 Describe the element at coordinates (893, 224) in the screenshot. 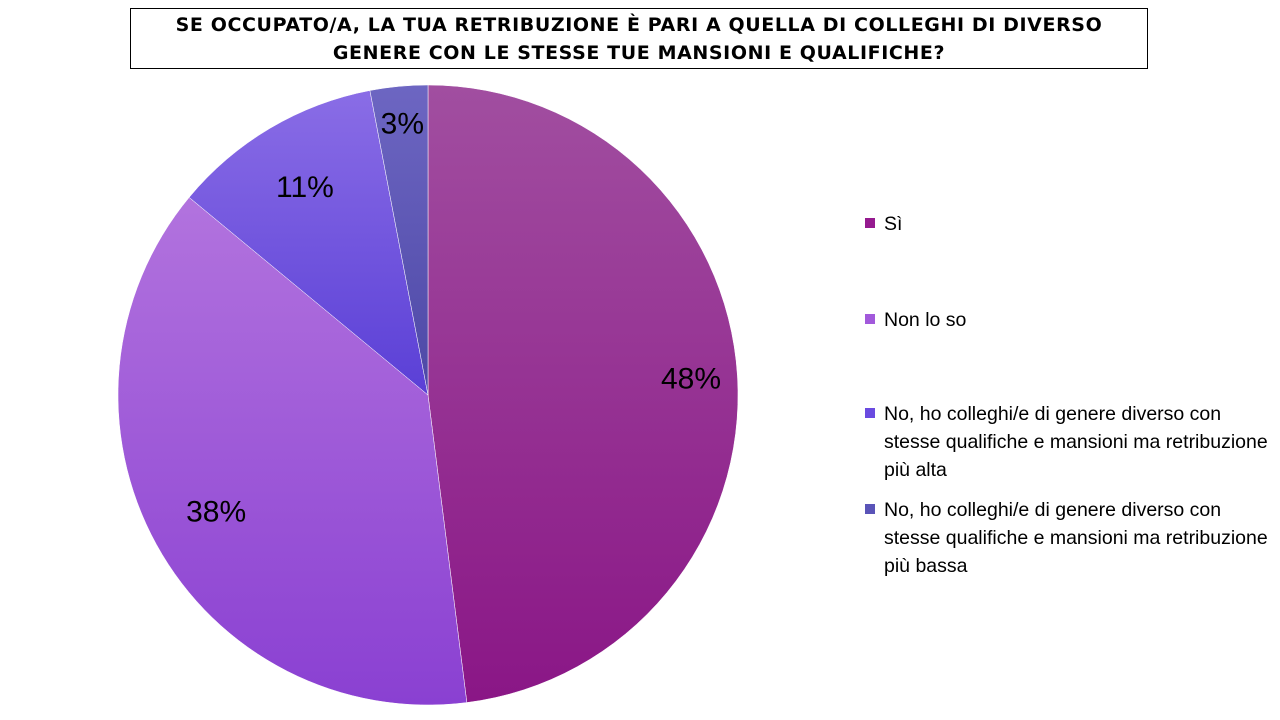

I see `legend-label-1: Sì` at that location.